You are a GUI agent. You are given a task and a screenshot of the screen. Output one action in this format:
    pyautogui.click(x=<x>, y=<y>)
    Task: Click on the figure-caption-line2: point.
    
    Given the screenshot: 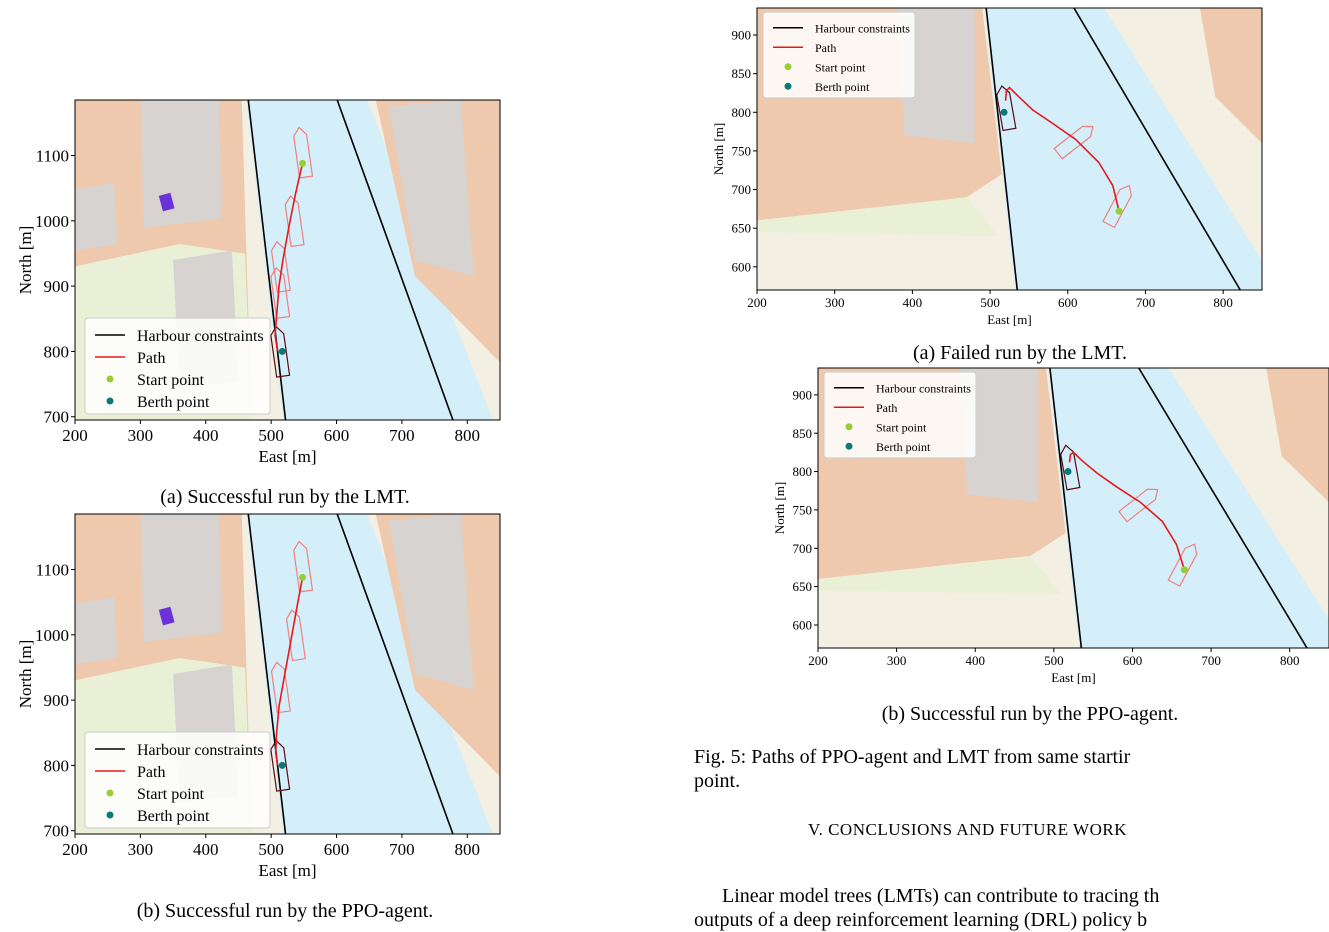 What is the action you would take?
    pyautogui.click(x=717, y=781)
    